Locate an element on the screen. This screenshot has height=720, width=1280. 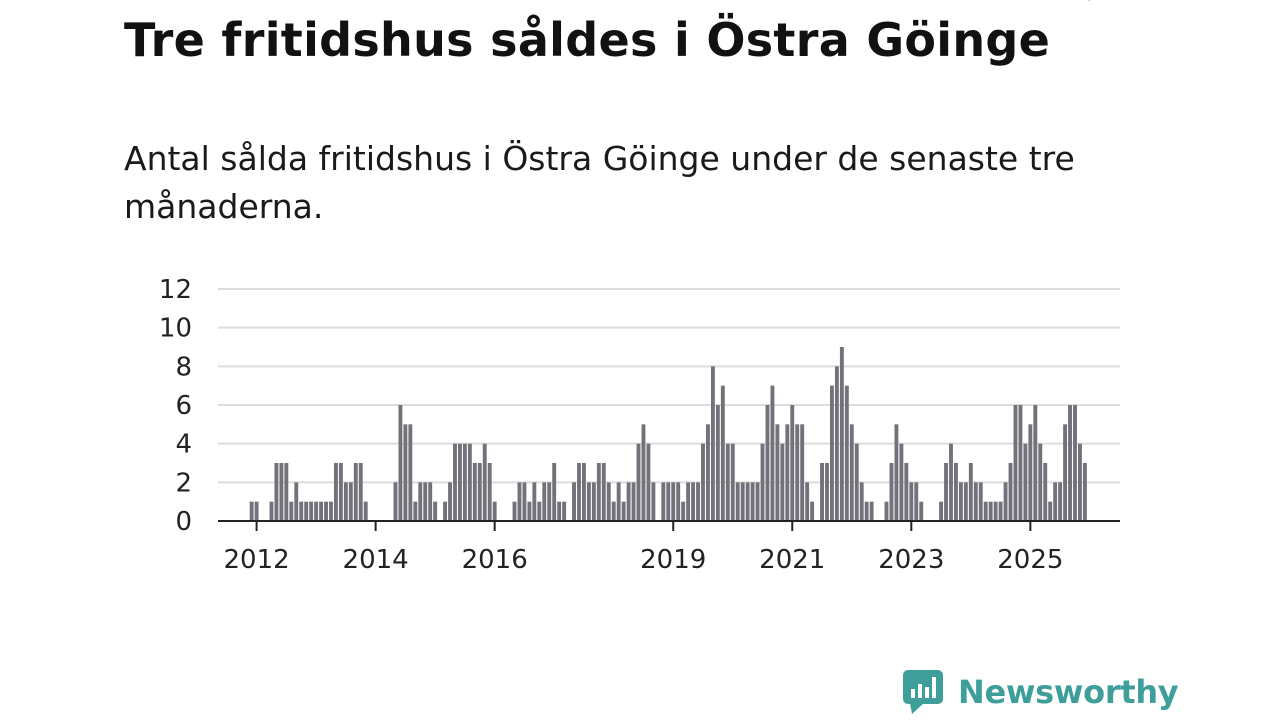
x-tick-label: 2014 is located at coordinates (376, 560).